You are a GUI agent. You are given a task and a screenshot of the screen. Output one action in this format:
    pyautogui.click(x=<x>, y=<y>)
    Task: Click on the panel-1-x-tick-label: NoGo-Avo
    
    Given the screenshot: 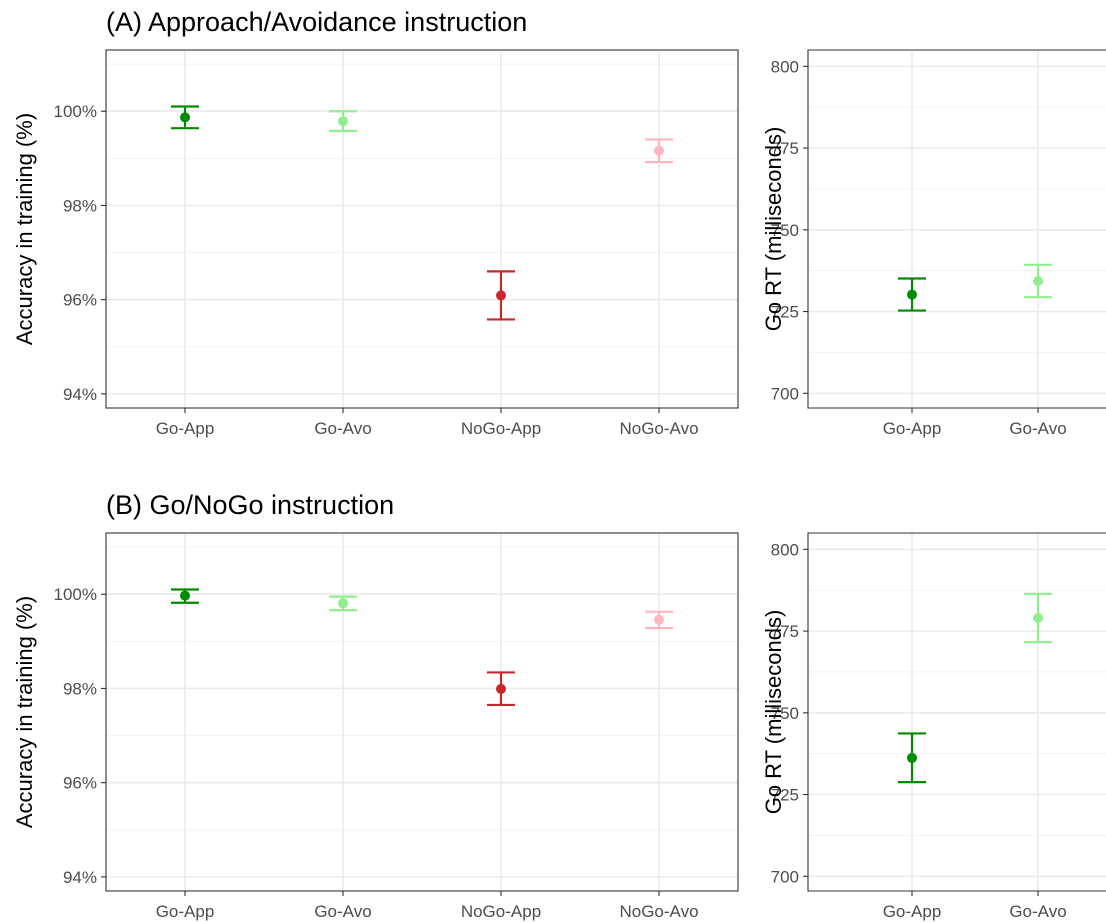 What is the action you would take?
    pyautogui.click(x=658, y=428)
    